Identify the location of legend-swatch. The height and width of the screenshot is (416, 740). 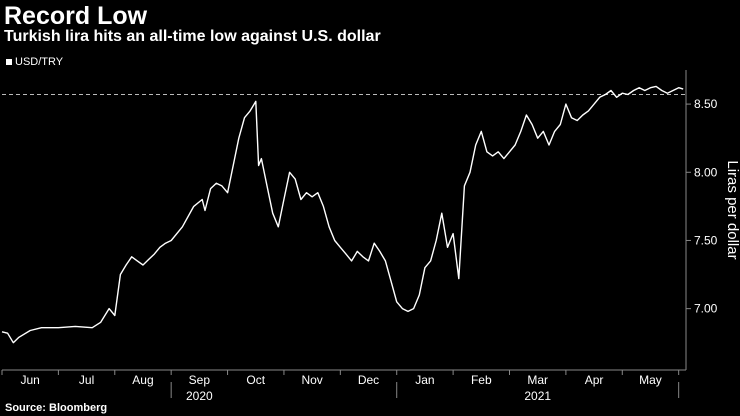
(9, 62).